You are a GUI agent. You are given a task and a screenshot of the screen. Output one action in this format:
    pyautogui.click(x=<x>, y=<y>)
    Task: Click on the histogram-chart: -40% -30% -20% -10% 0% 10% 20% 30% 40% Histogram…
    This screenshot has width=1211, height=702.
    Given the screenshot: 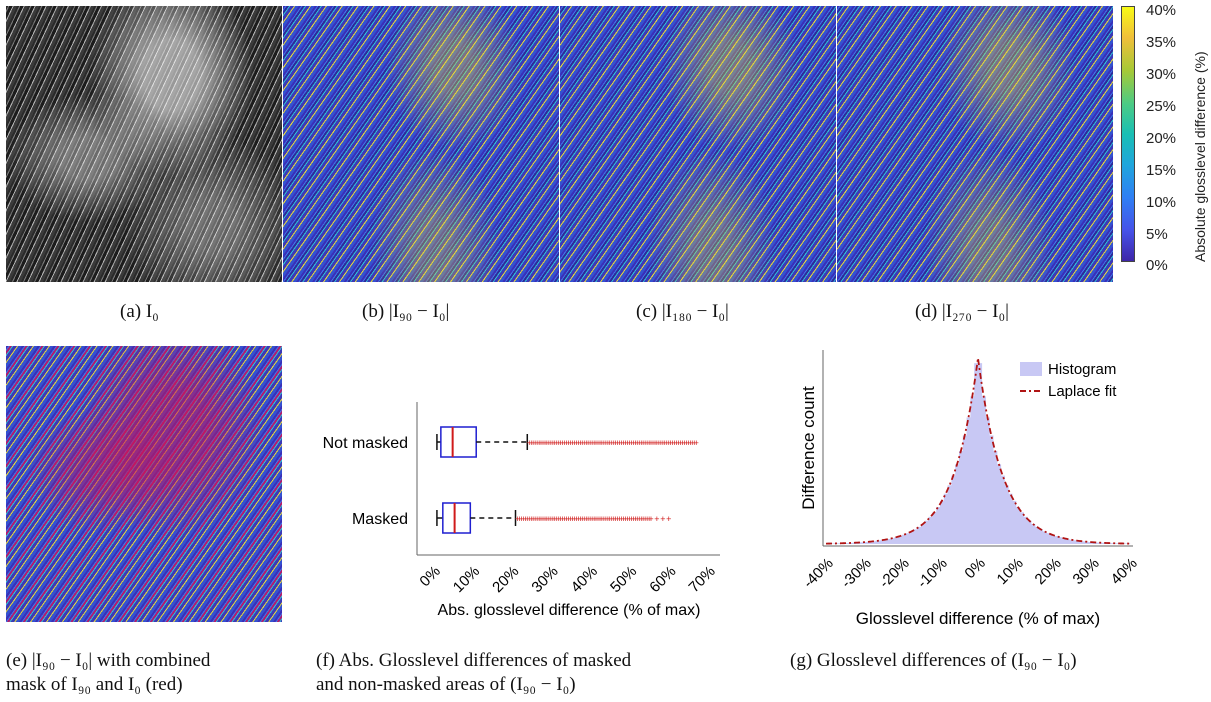 What is the action you would take?
    pyautogui.click(x=970, y=489)
    